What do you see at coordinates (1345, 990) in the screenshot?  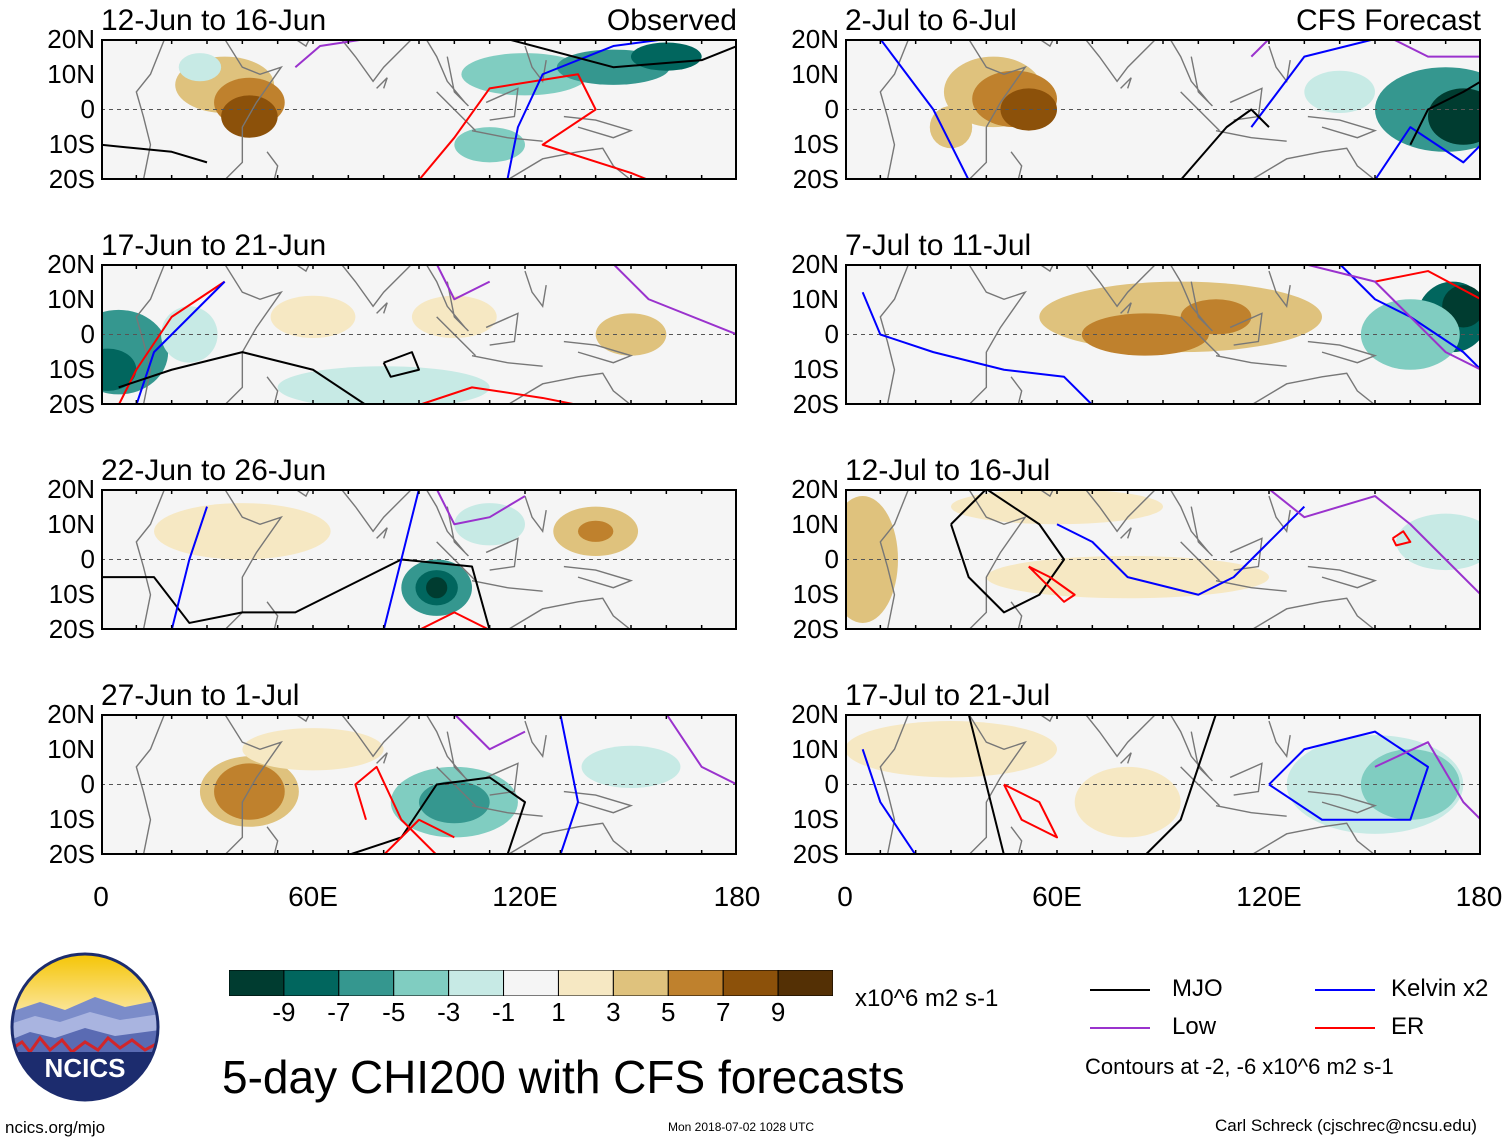 I see `legend-line-kelvin` at bounding box center [1345, 990].